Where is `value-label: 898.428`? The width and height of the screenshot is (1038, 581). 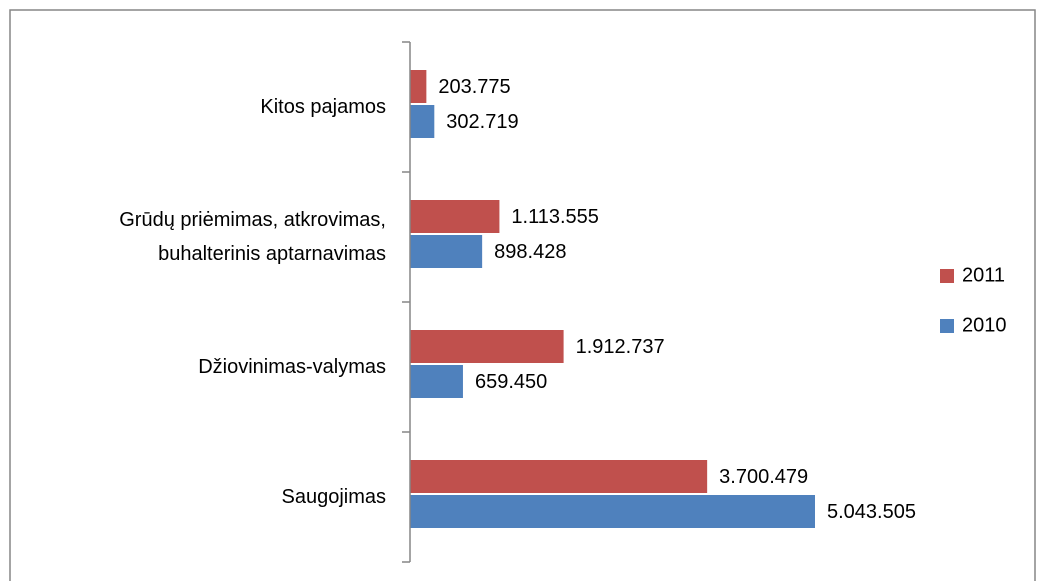
value-label: 898.428 is located at coordinates (530, 252).